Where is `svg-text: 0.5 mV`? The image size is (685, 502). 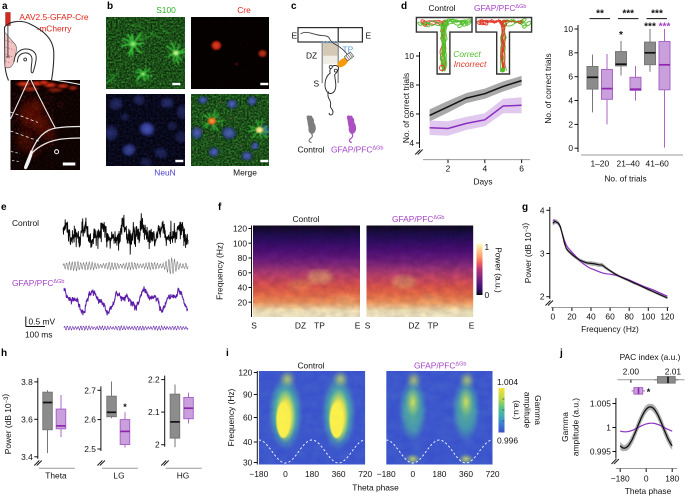
svg-text: 0.5 mV is located at coordinates (42, 322).